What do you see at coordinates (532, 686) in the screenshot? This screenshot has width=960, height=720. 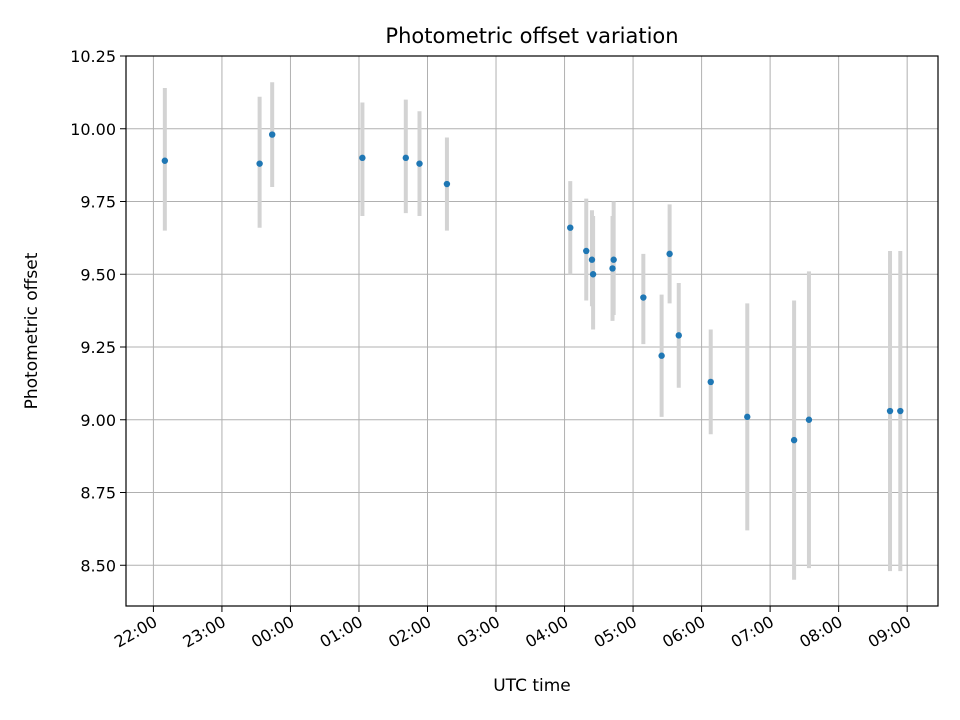 I see `x-axis-label: UTC time` at bounding box center [532, 686].